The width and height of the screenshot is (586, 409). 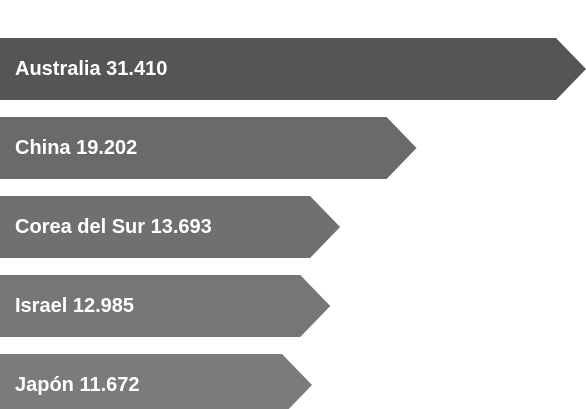 I want to click on category-label: Corea del Sur, so click(x=80, y=227).